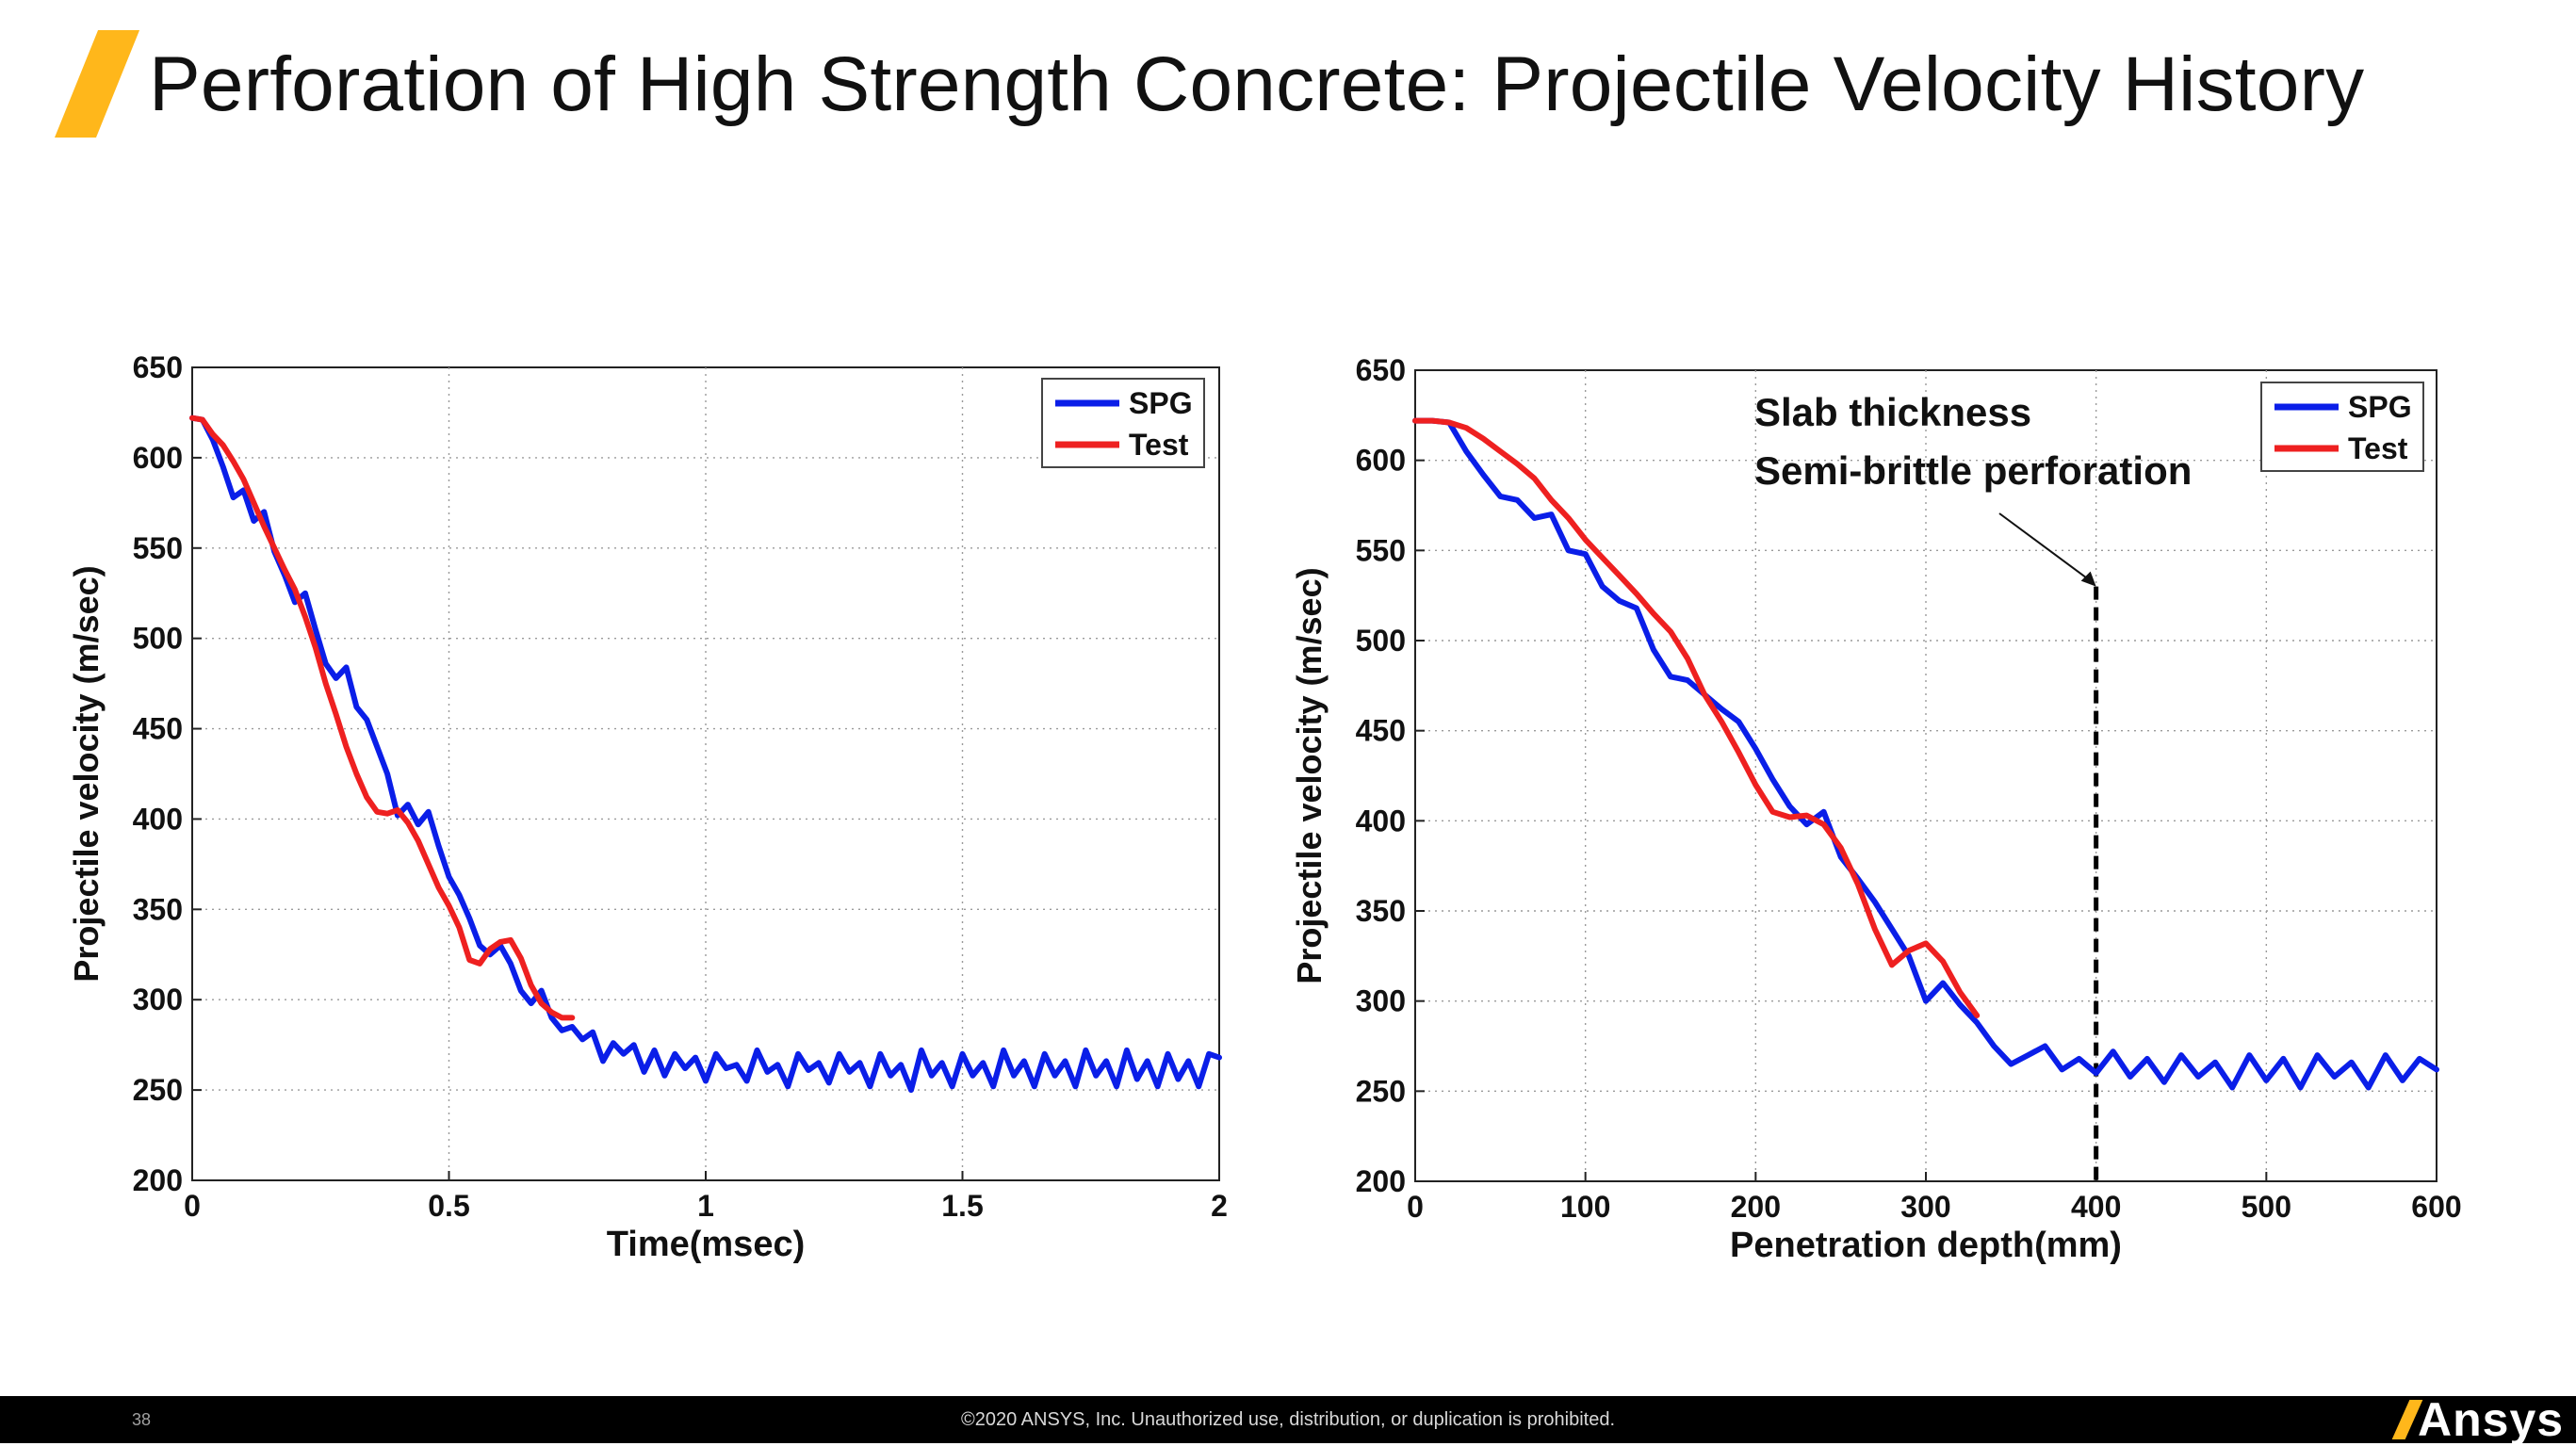 The width and height of the screenshot is (2576, 1446). I want to click on slide-title: Perforation of High Strength Concrete, so click(1257, 84).